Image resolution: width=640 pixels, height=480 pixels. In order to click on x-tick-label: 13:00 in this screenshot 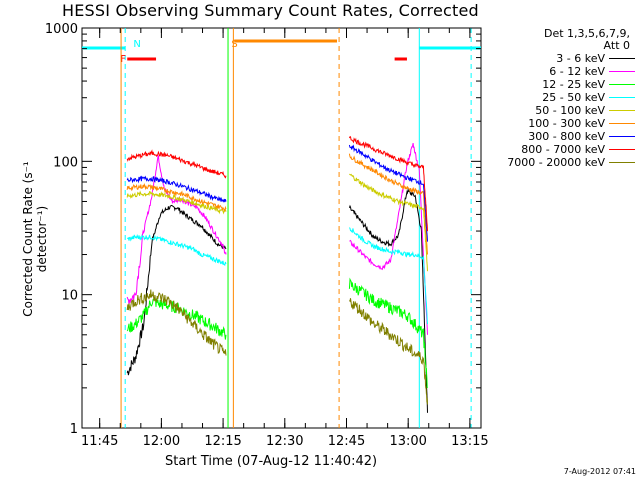, I will do `click(407, 441)`.